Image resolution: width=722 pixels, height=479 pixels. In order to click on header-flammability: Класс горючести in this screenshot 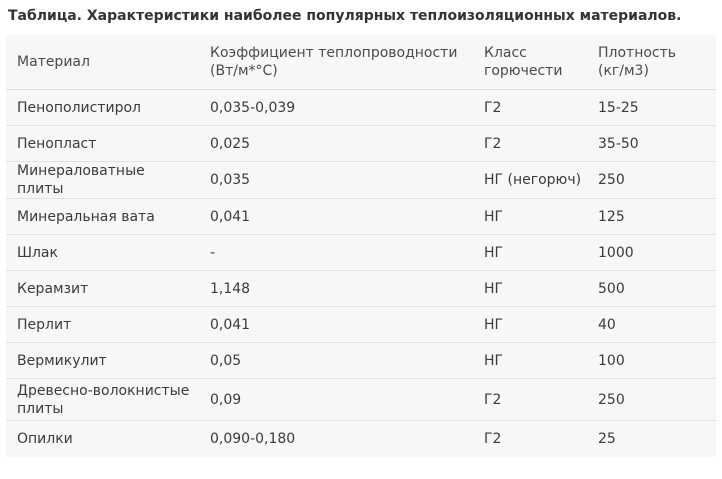, I will do `click(530, 62)`.